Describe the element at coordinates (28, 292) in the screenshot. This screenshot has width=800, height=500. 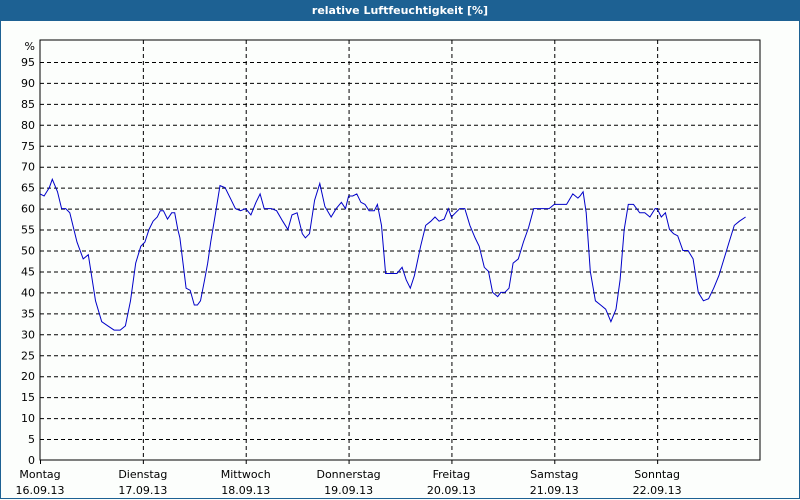
I see `y-tick-label: 40` at that location.